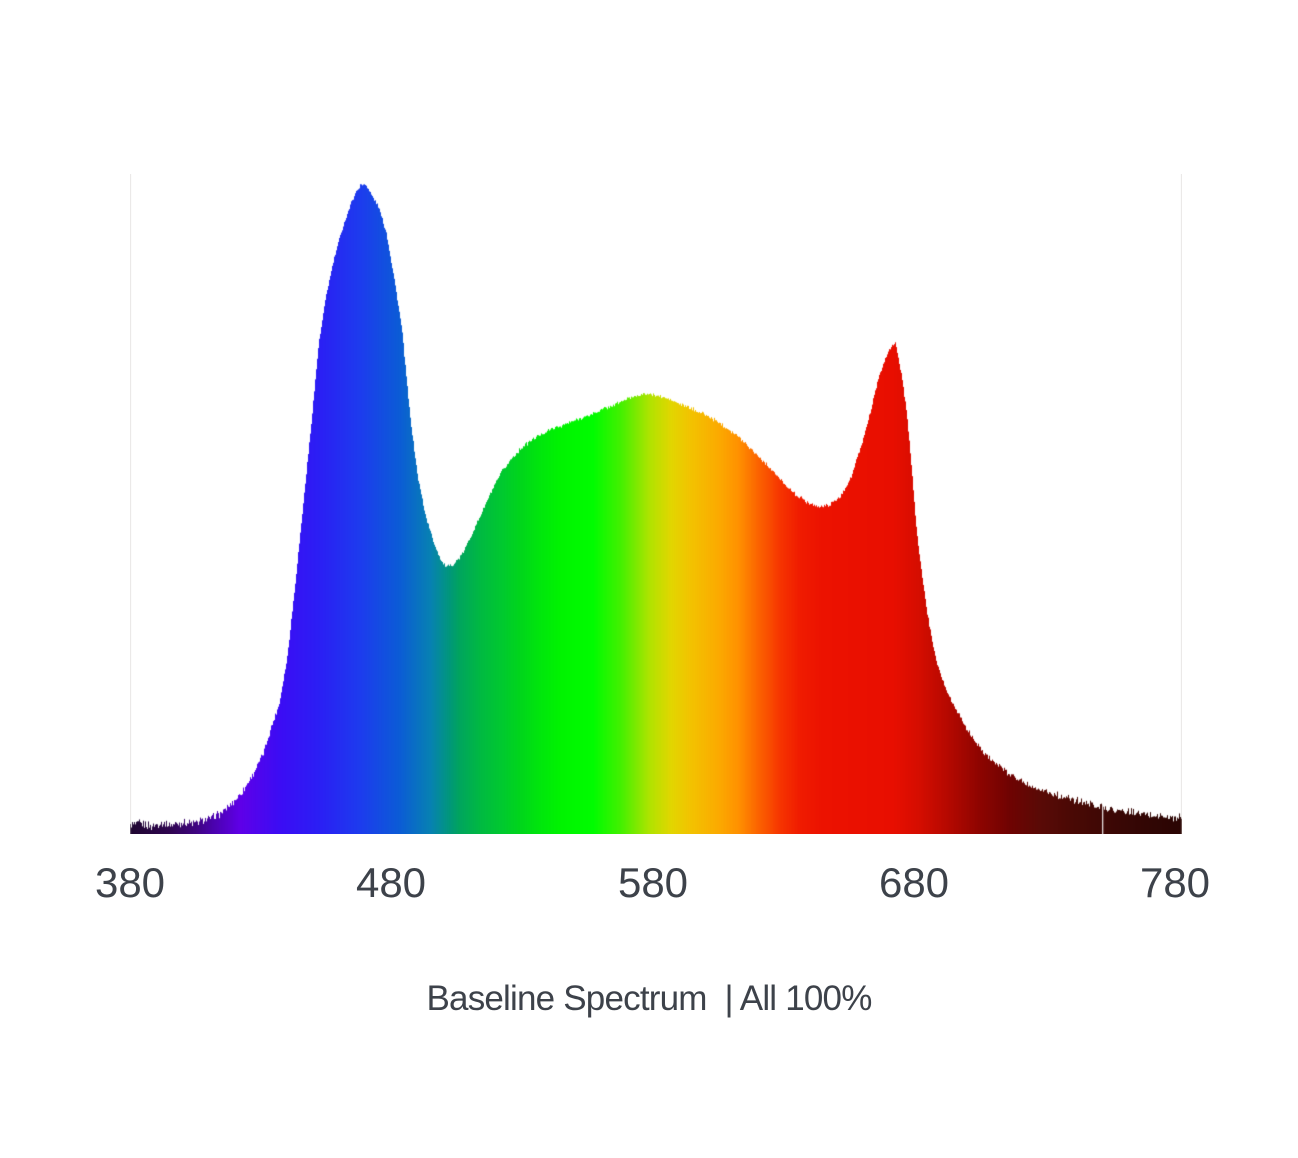  Describe the element at coordinates (130, 882) in the screenshot. I see `x-tick-380: 380` at that location.